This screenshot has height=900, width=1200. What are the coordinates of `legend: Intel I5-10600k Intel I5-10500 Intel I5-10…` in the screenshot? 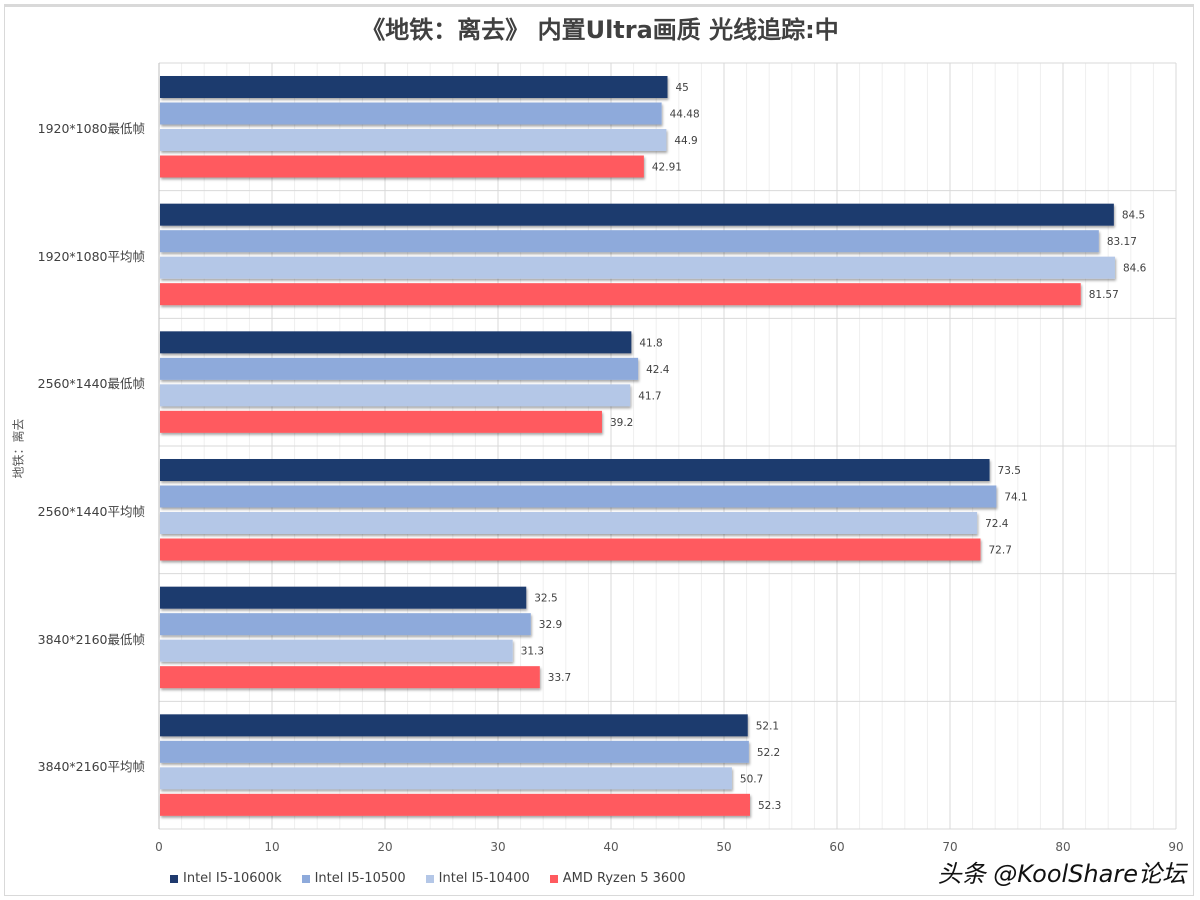 It's located at (428, 878).